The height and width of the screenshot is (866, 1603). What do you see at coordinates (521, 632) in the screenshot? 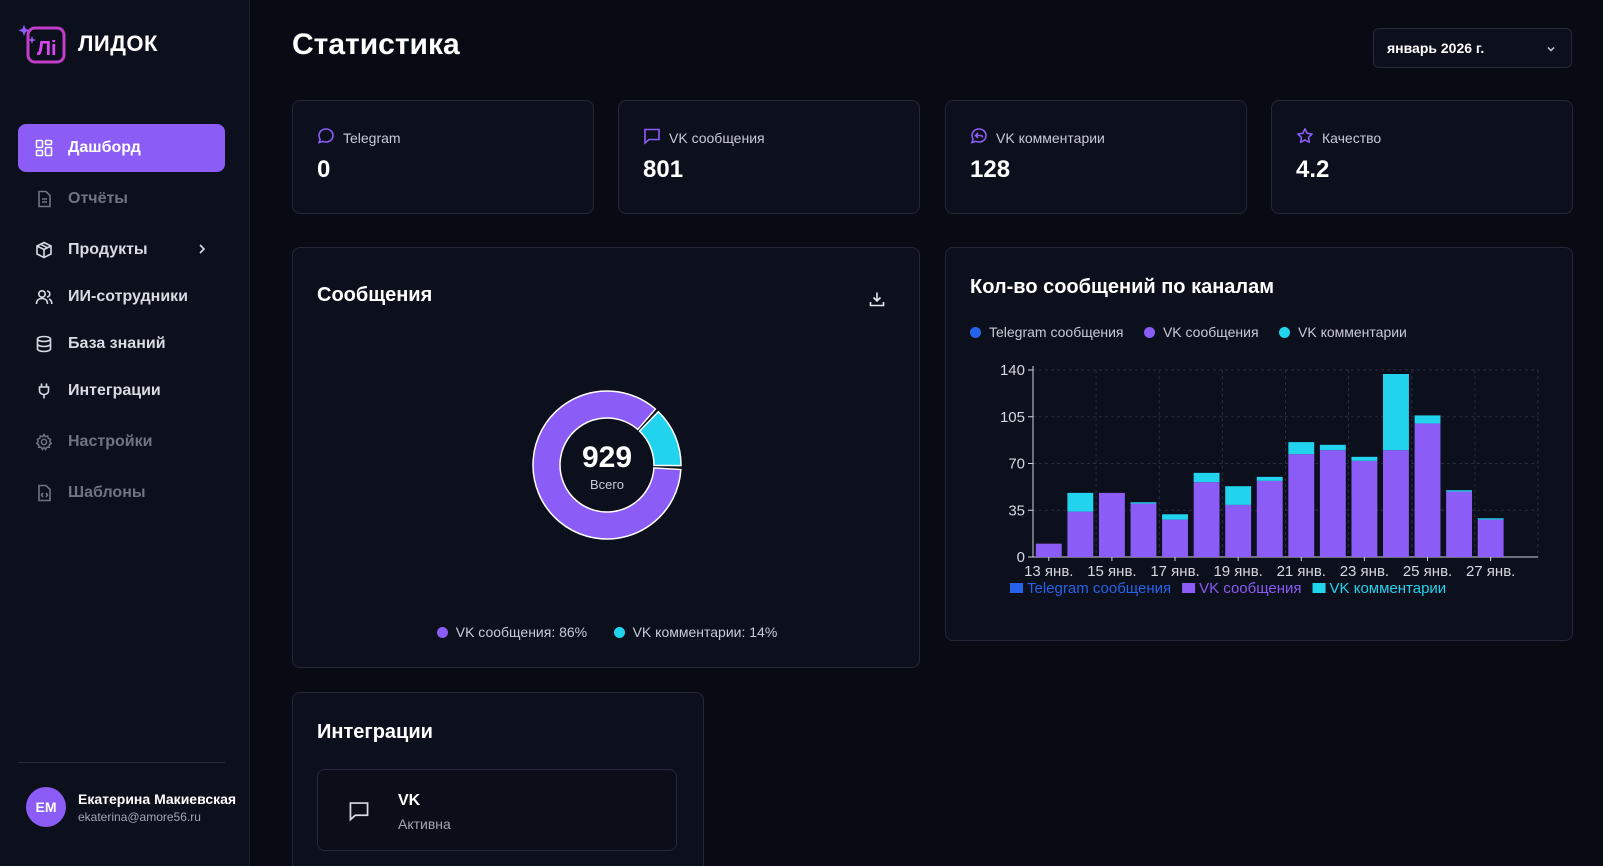
I see `legend-label: VK сообщения: 86%` at bounding box center [521, 632].